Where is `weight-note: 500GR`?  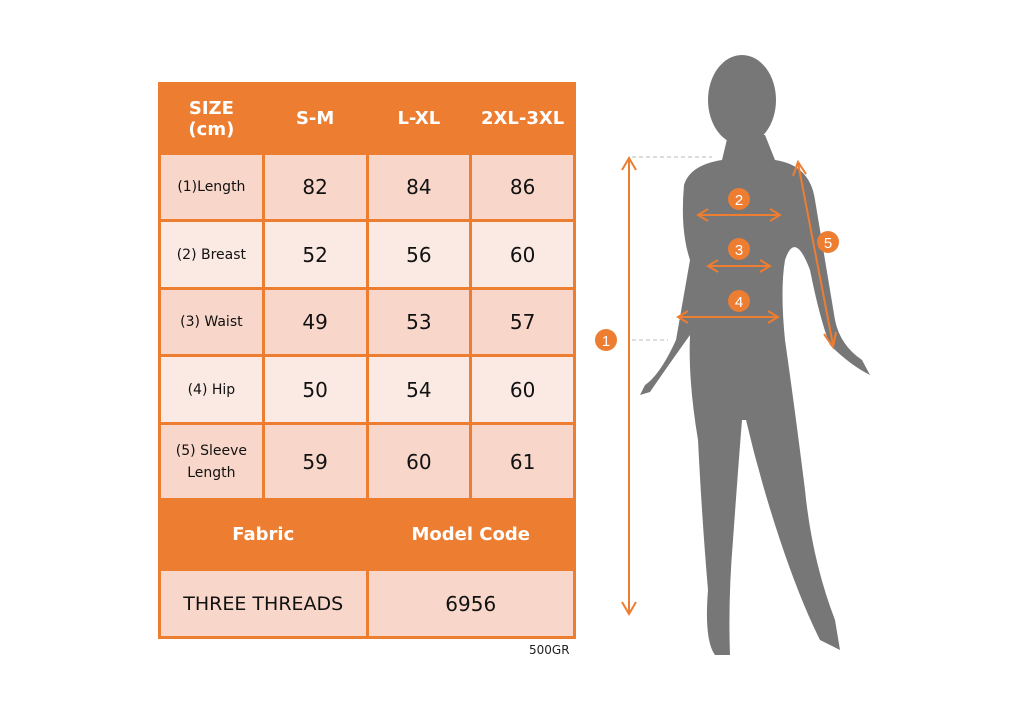
weight-note: 500GR is located at coordinates (549, 650).